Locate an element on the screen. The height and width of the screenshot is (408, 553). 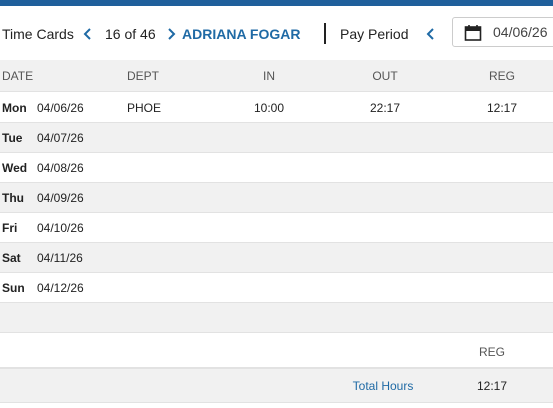
pager: 16 of 46 is located at coordinates (130, 34).